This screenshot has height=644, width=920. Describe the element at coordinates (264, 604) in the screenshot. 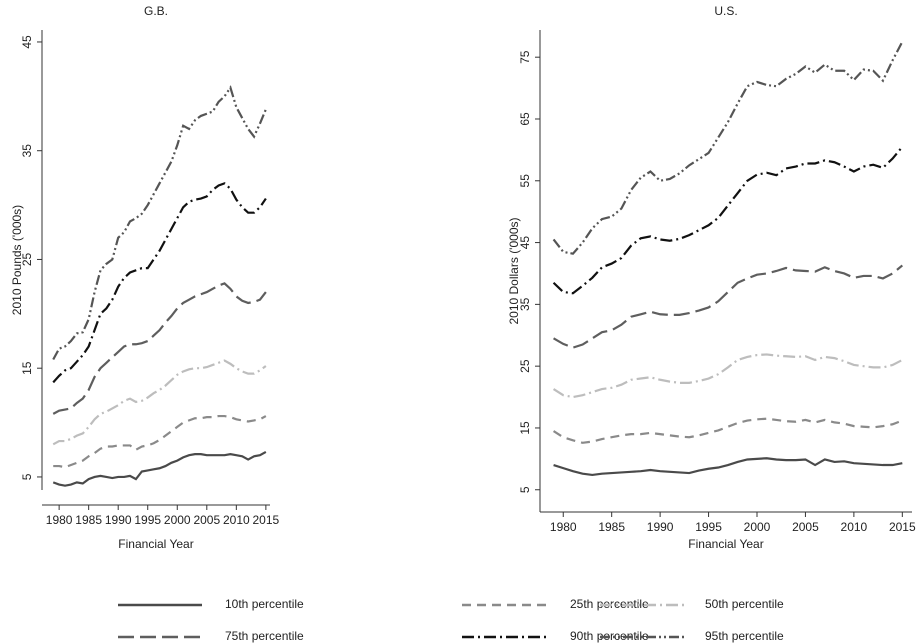

I see `legend-label: 10th percentile` at that location.